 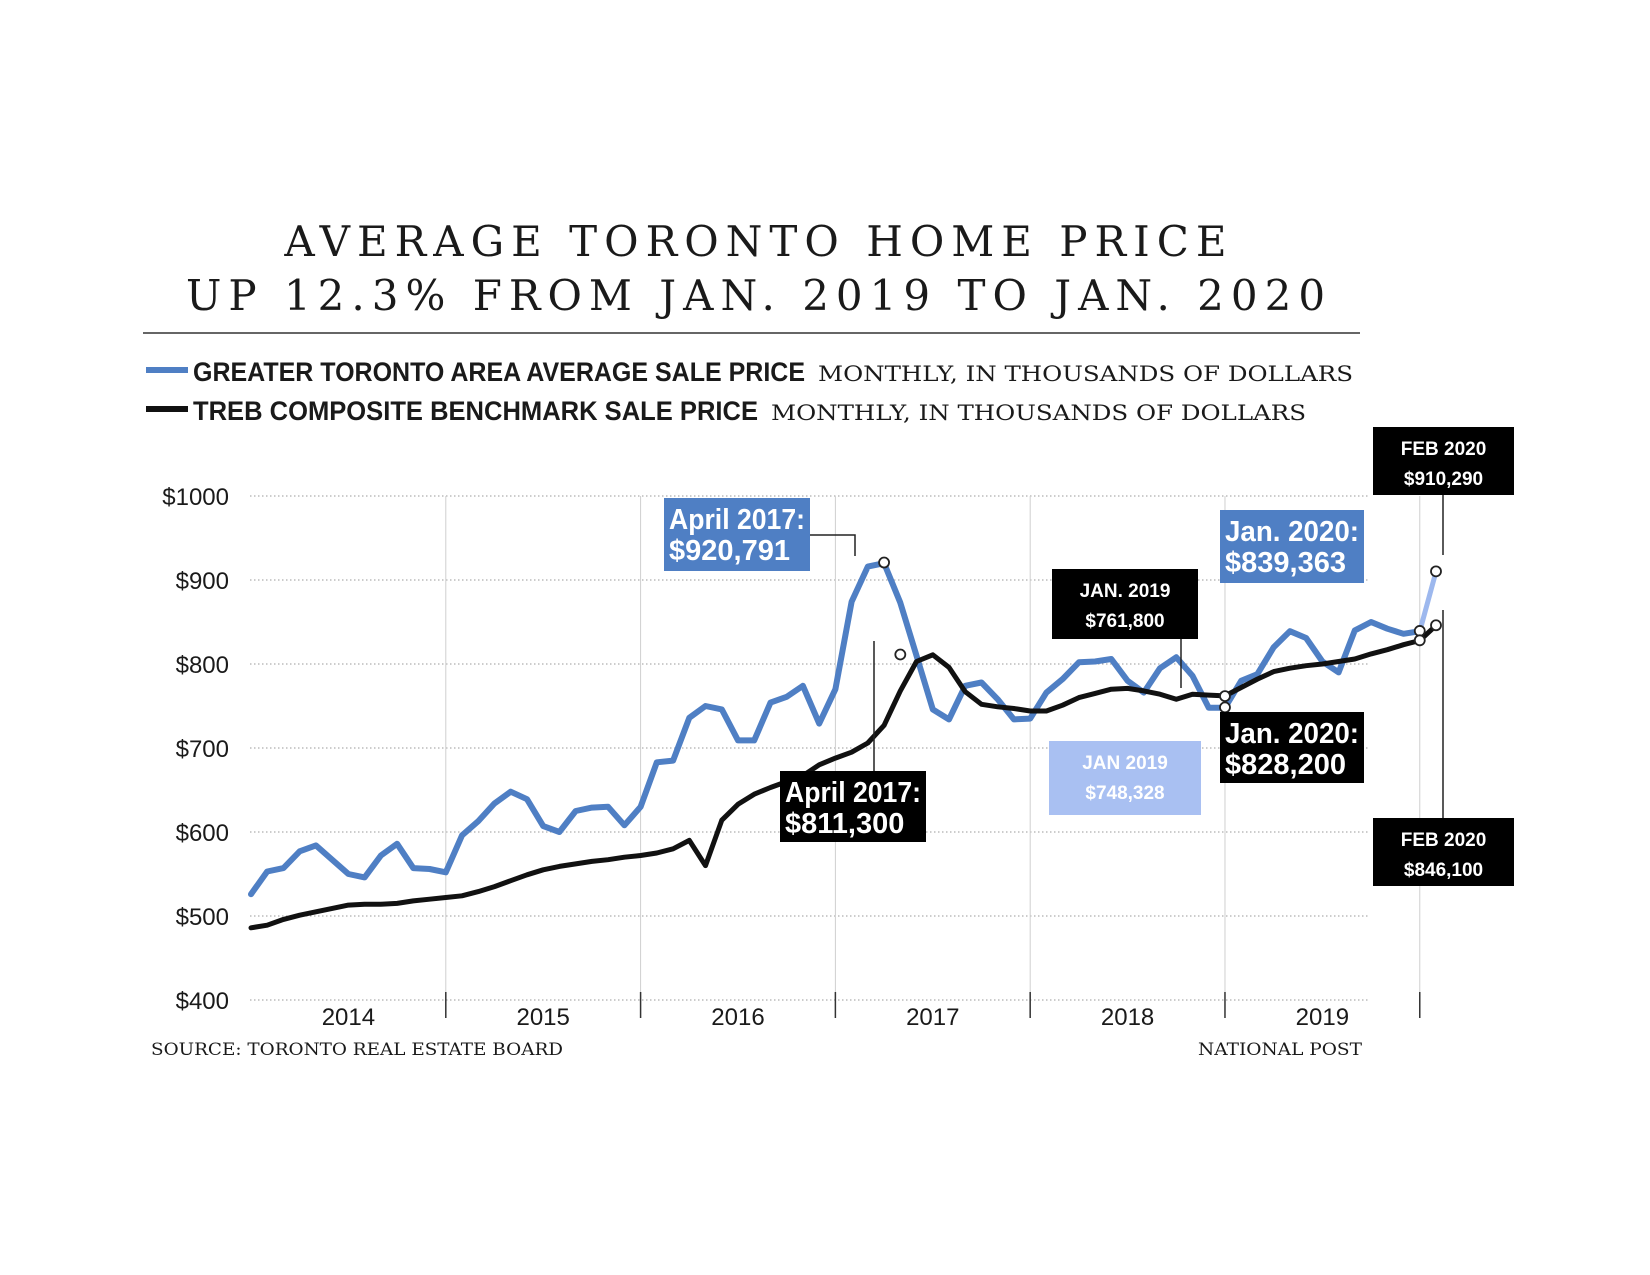 What do you see at coordinates (932, 1017) in the screenshot?
I see `x-tick-label: 2017` at bounding box center [932, 1017].